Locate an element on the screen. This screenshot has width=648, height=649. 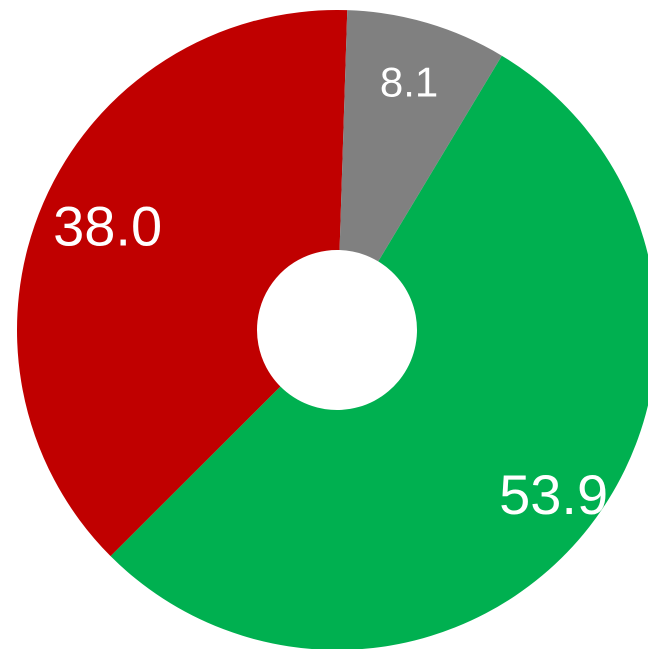
slice-label-53-9: 53.9 is located at coordinates (553, 494).